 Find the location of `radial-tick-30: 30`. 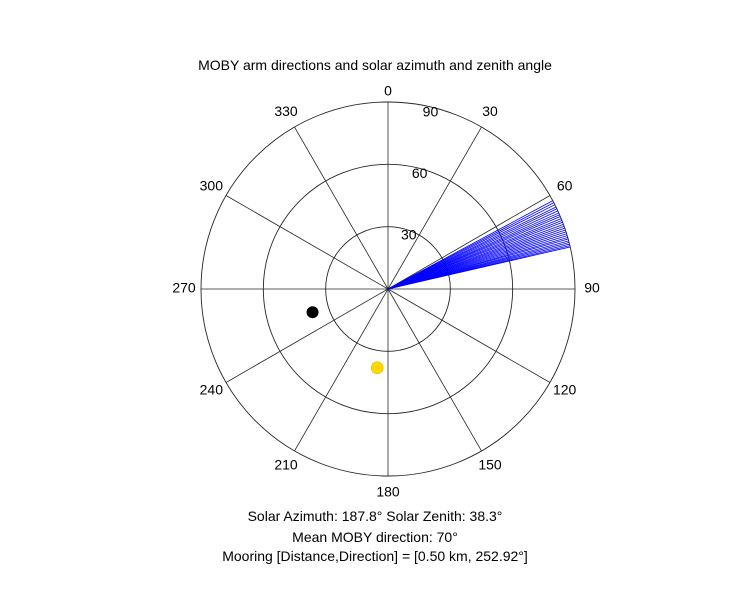

radial-tick-30: 30 is located at coordinates (409, 234).